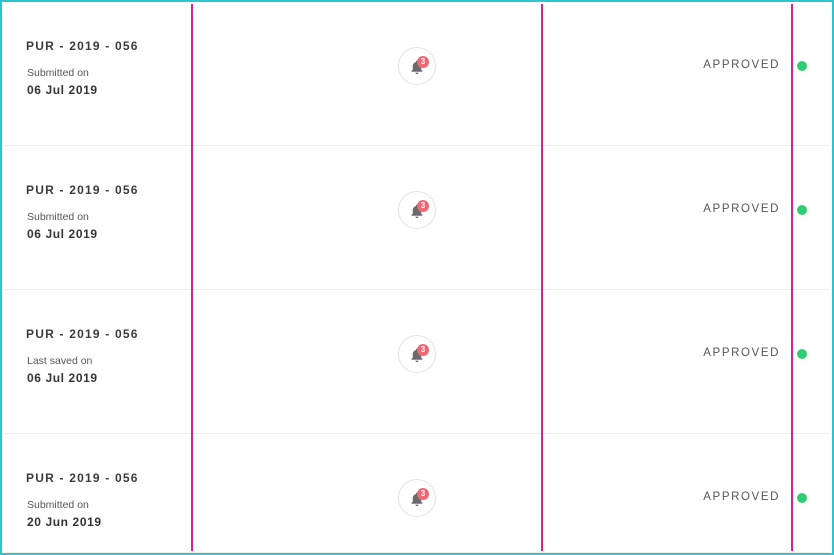 This screenshot has width=834, height=555. What do you see at coordinates (64, 522) in the screenshot?
I see `meta-date: 20 Jun 2019` at bounding box center [64, 522].